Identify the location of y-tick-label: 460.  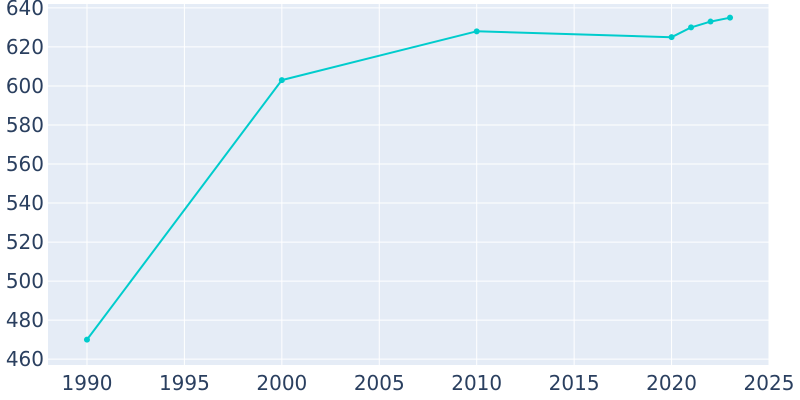
(25, 359).